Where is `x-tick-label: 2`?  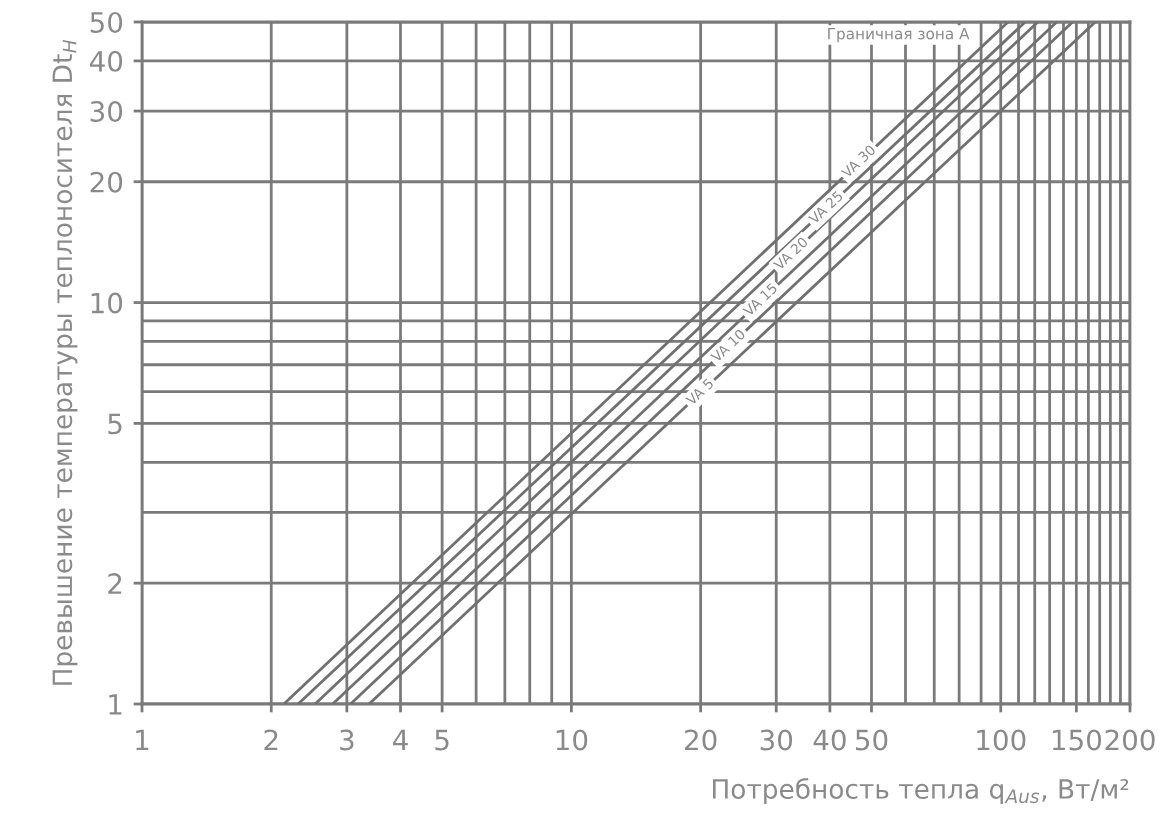 x-tick-label: 2 is located at coordinates (271, 740).